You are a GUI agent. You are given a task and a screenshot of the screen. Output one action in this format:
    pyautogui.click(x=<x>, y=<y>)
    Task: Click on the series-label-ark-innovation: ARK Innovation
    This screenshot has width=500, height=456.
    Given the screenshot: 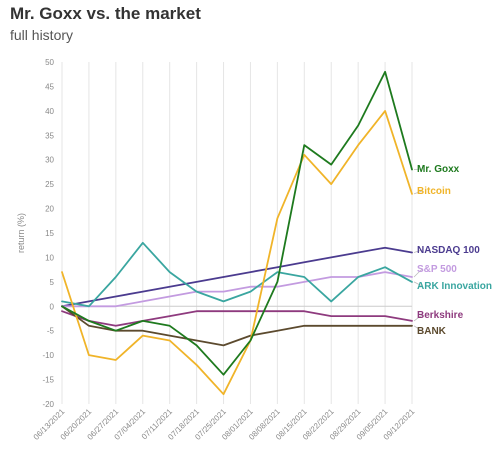 What is the action you would take?
    pyautogui.click(x=454, y=286)
    